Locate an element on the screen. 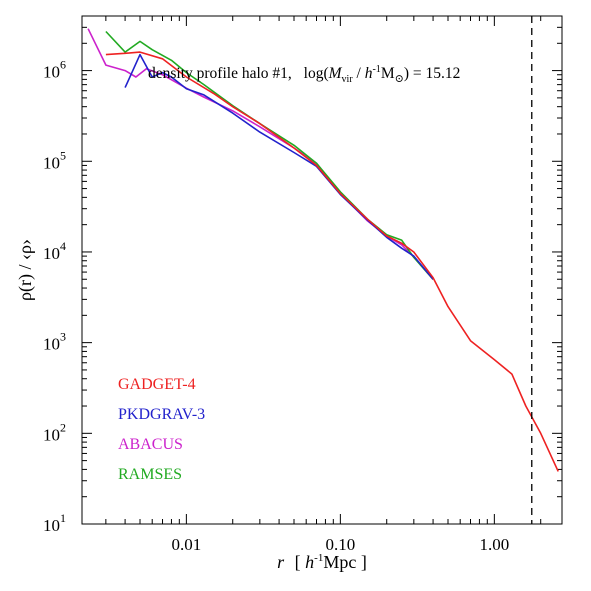 Image resolution: width=591 pixels, height=591 pixels. x-axis-label: r [ h-1Mpc ] is located at coordinates (322, 562).